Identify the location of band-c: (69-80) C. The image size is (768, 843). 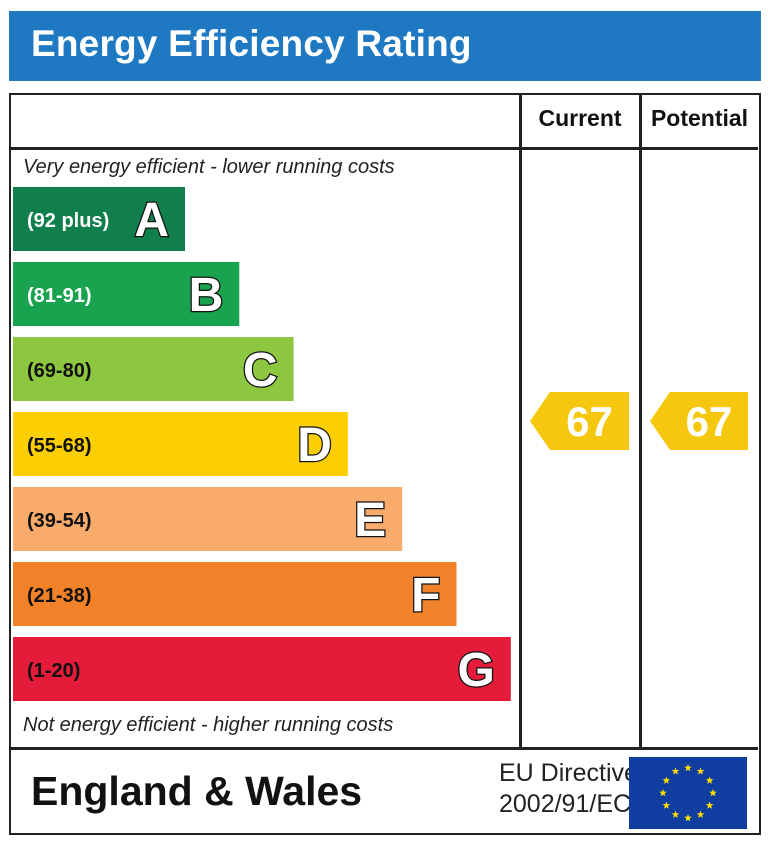
(153, 369).